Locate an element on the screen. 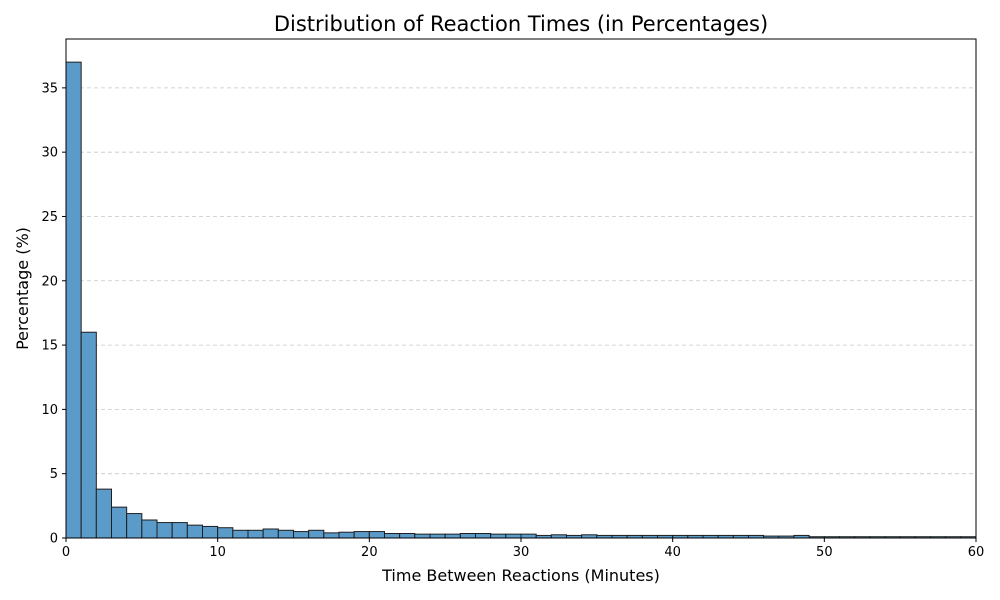  x-tick-label-5: 50 is located at coordinates (824, 552).